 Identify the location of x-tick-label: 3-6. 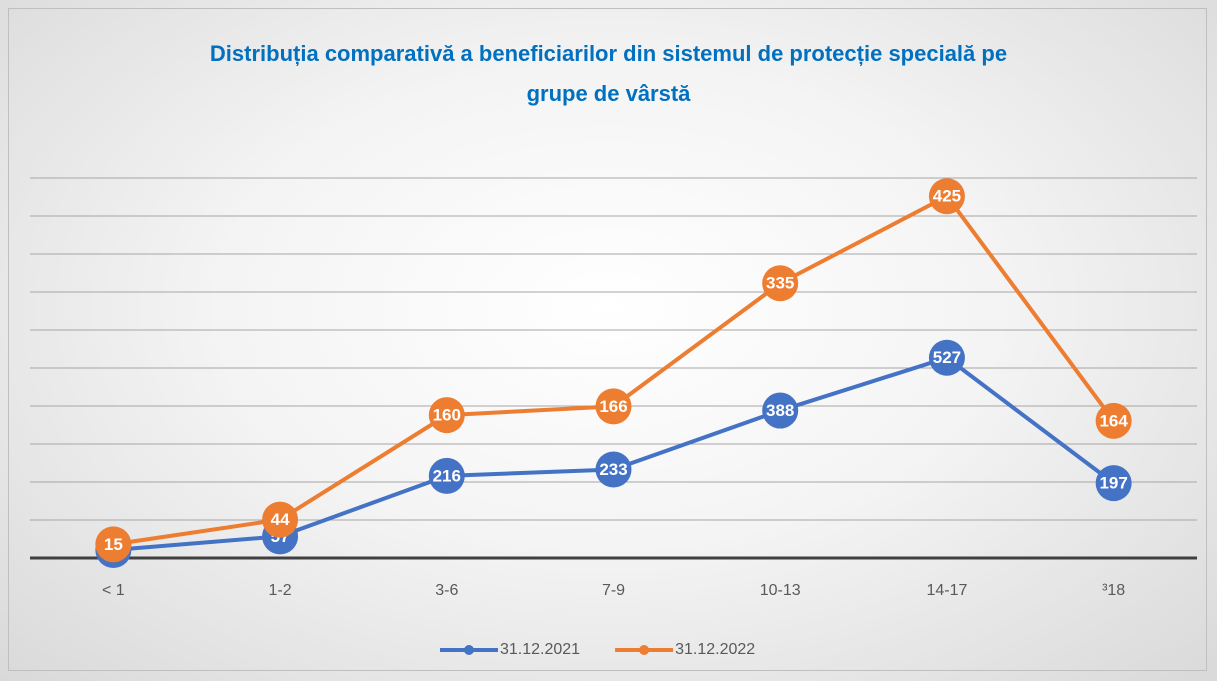
(446, 590).